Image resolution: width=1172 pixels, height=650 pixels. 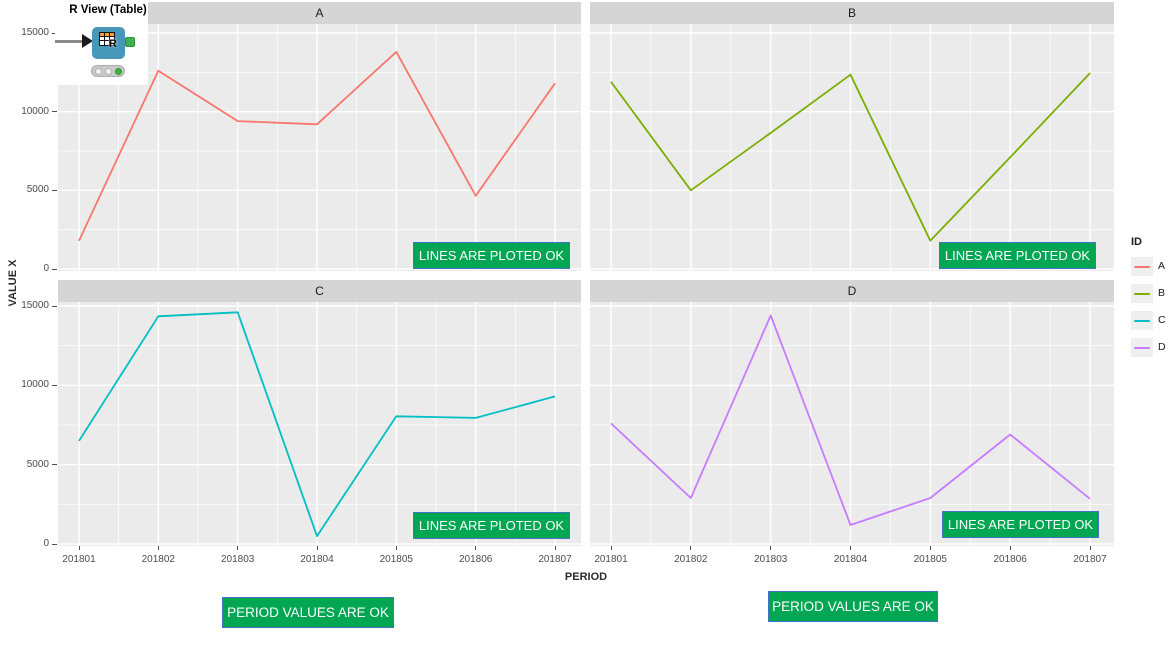 I want to click on legend-item-A: A, so click(x=1151, y=266).